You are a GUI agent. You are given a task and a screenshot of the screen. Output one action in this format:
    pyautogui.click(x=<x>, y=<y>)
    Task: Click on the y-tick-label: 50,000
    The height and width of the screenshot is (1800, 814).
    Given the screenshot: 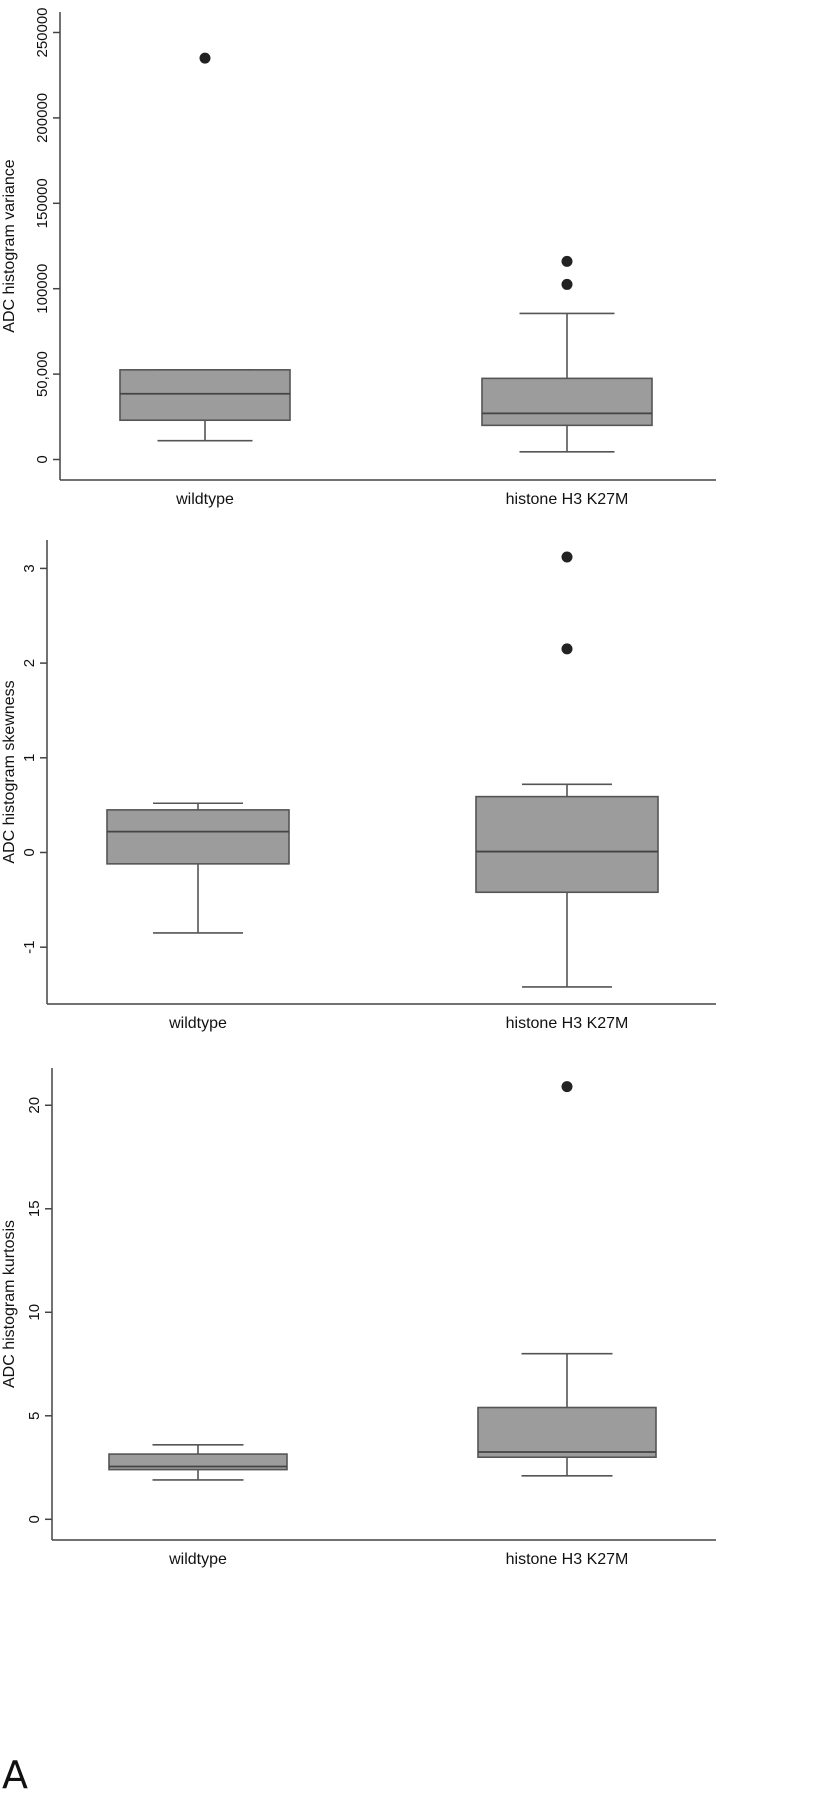 What is the action you would take?
    pyautogui.click(x=42, y=374)
    